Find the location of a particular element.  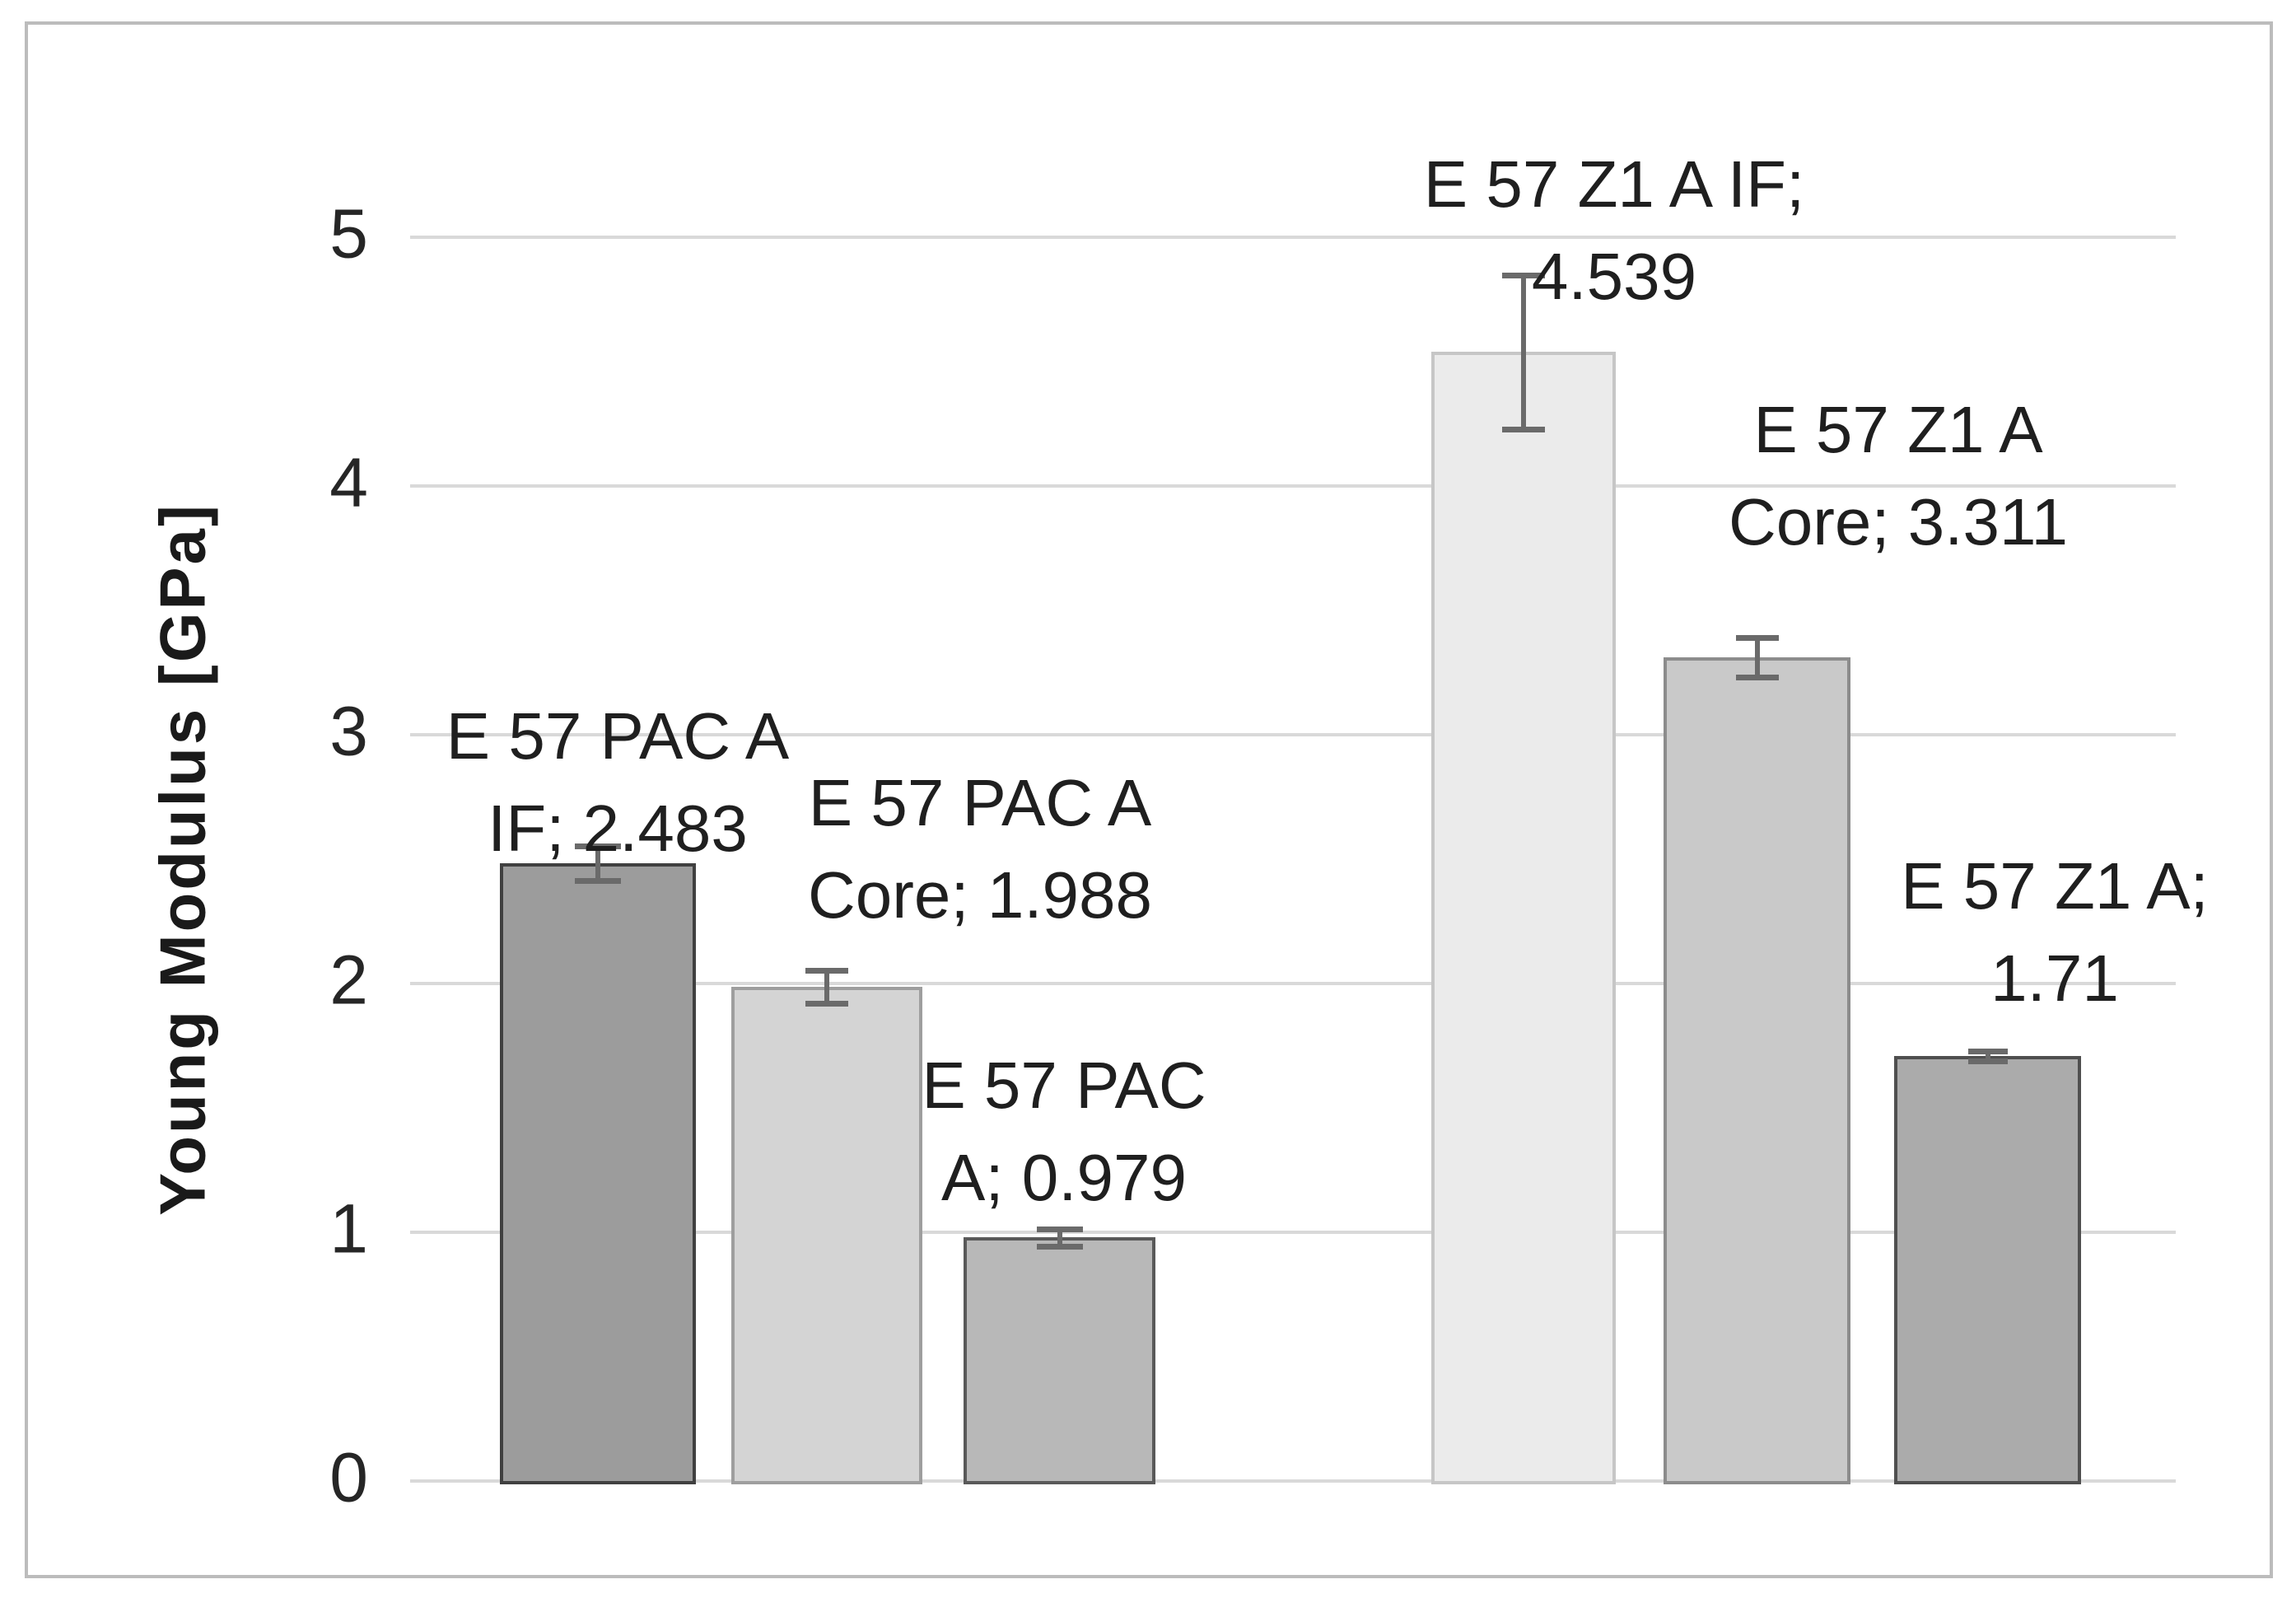

y-tick-label-5: 5 is located at coordinates (348, 233).